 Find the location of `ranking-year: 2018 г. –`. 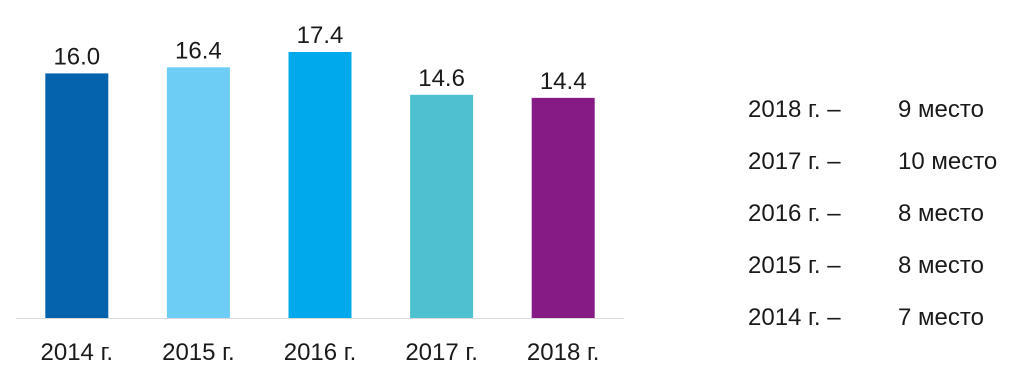

ranking-year: 2018 г. – is located at coordinates (794, 109).